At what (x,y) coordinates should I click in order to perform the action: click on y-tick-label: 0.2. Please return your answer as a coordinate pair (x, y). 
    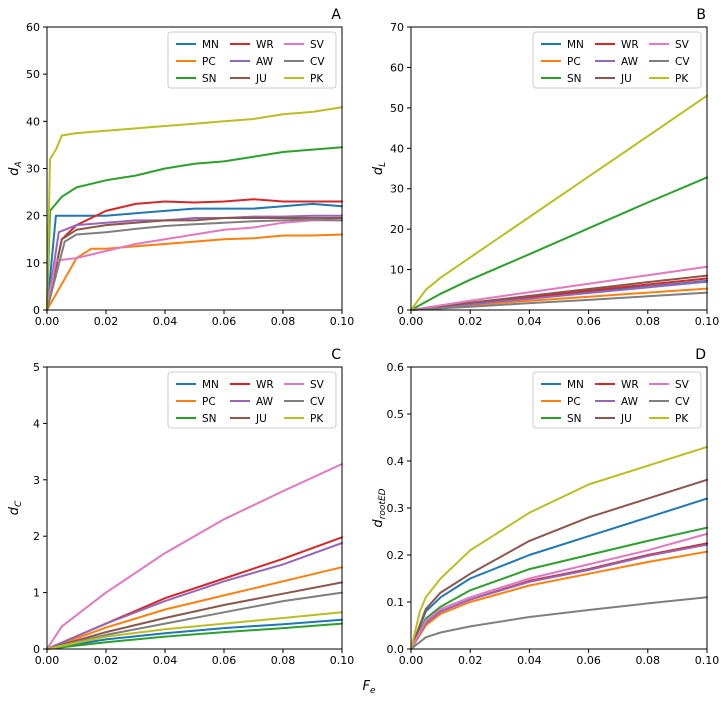
    Looking at the image, I should click on (396, 555).